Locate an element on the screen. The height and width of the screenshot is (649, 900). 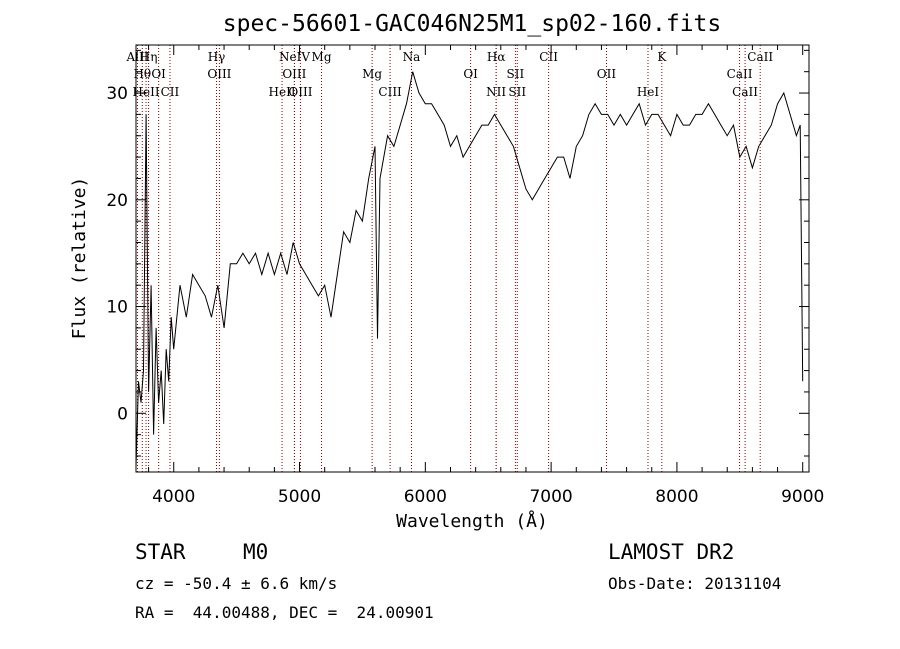
line-marker-label: OII is located at coordinates (607, 74).